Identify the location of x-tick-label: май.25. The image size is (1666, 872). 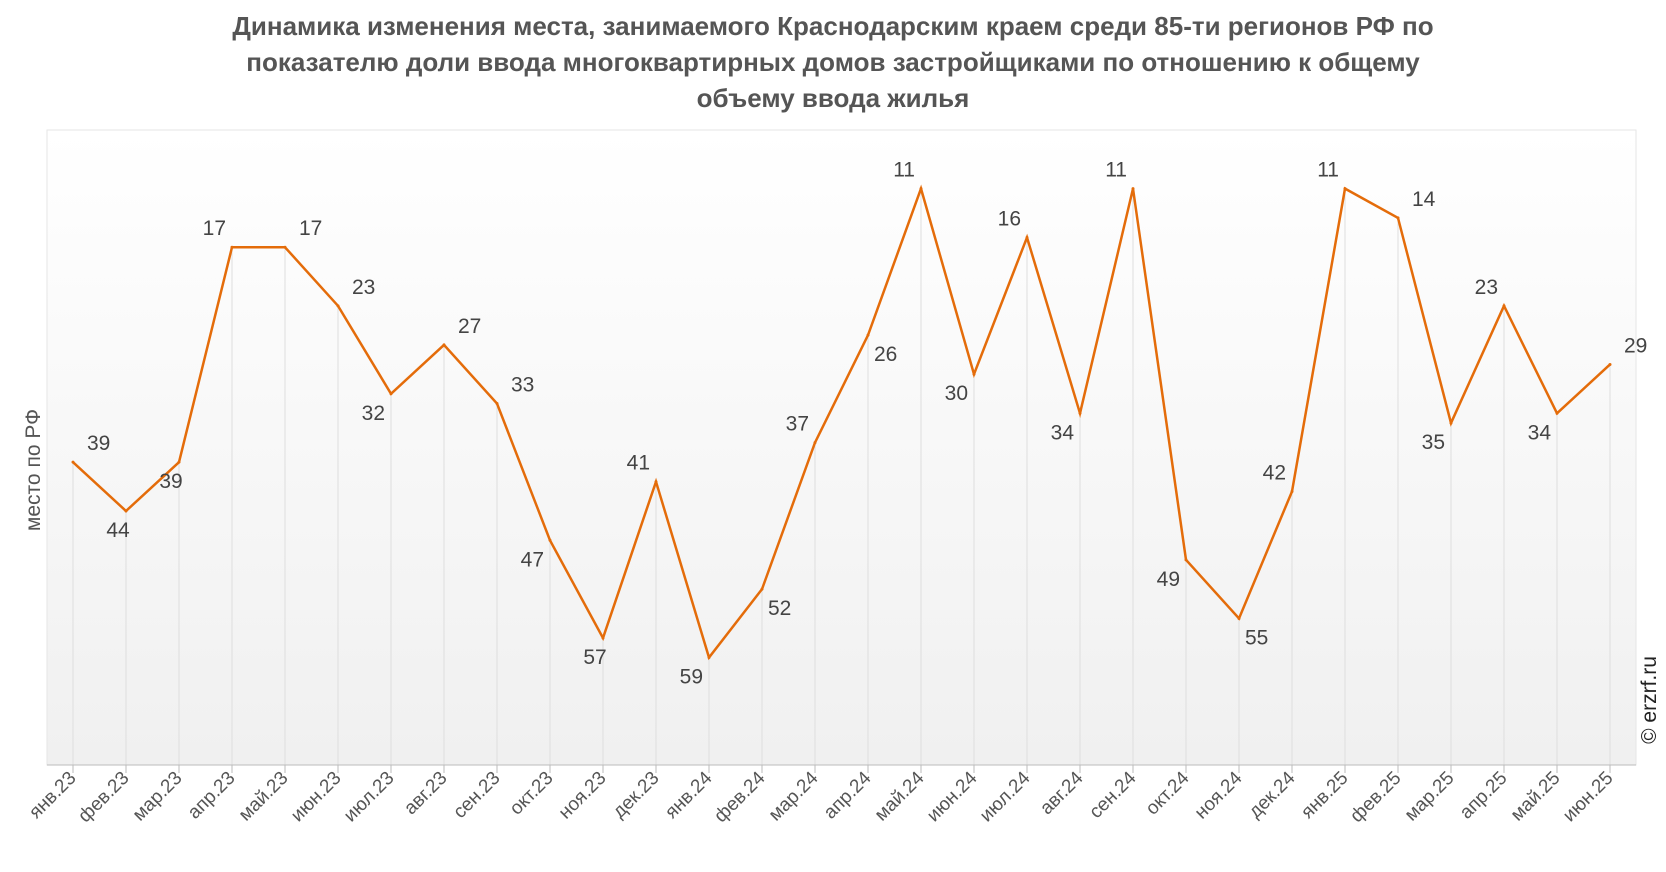
(1536, 797).